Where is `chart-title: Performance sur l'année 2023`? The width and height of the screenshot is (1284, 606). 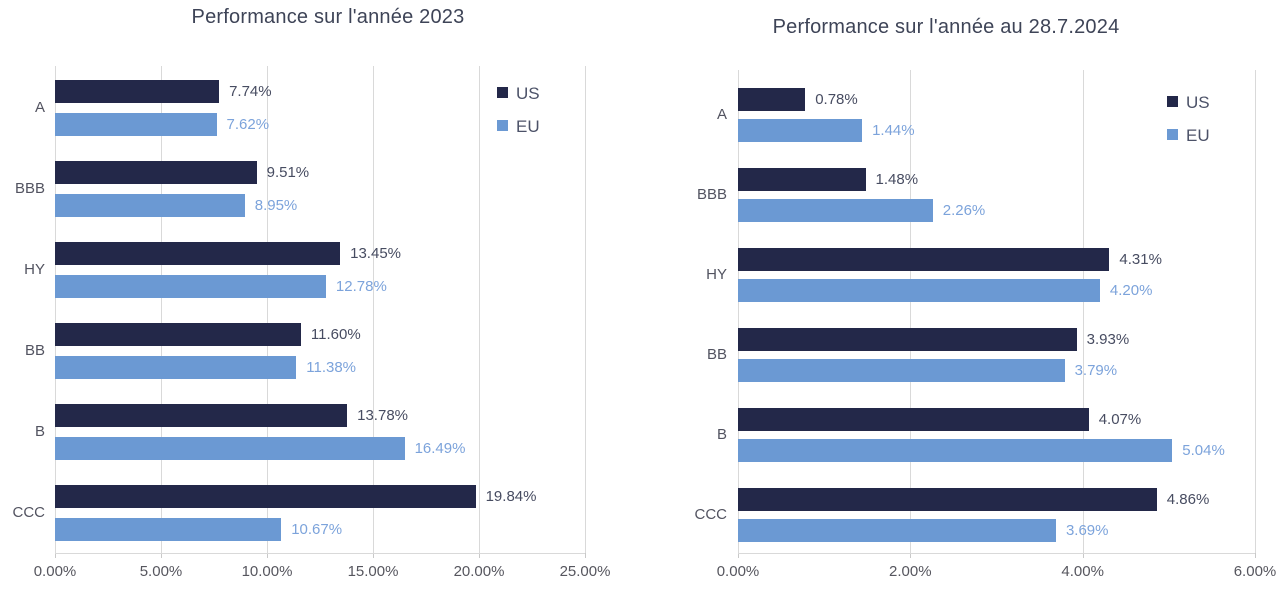 chart-title: Performance sur l'année 2023 is located at coordinates (328, 17).